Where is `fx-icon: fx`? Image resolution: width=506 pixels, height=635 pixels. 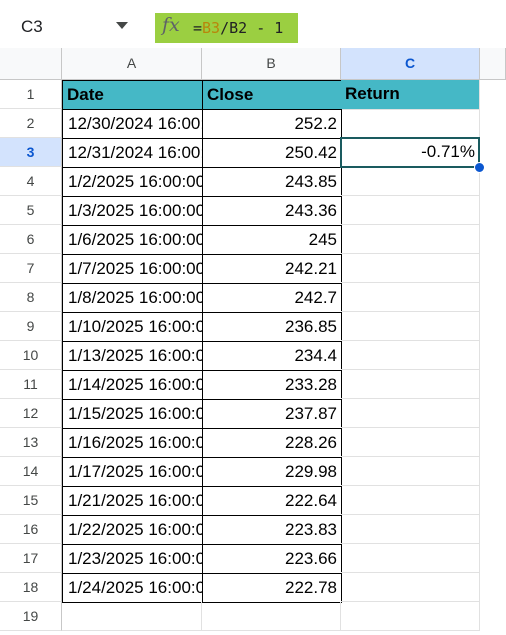 fx-icon: fx is located at coordinates (171, 25).